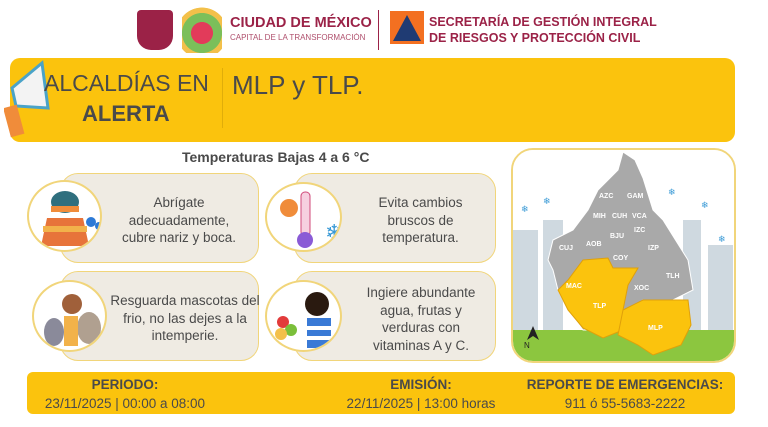 Image resolution: width=768 pixels, height=427 pixels. What do you see at coordinates (621, 258) in the screenshot?
I see `map-label: COY` at bounding box center [621, 258].